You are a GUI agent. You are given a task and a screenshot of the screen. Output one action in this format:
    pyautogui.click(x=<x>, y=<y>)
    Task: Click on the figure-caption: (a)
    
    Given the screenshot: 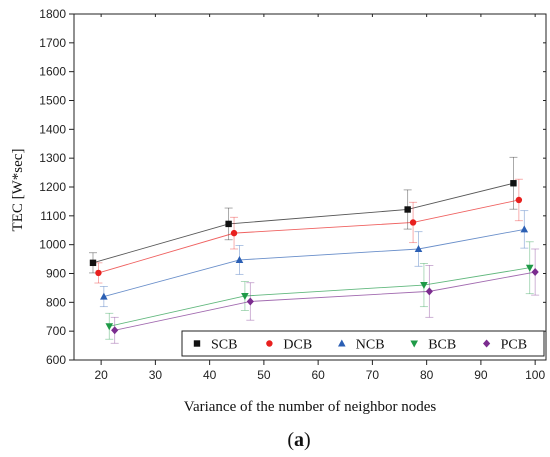 What is the action you would take?
    pyautogui.click(x=298, y=440)
    